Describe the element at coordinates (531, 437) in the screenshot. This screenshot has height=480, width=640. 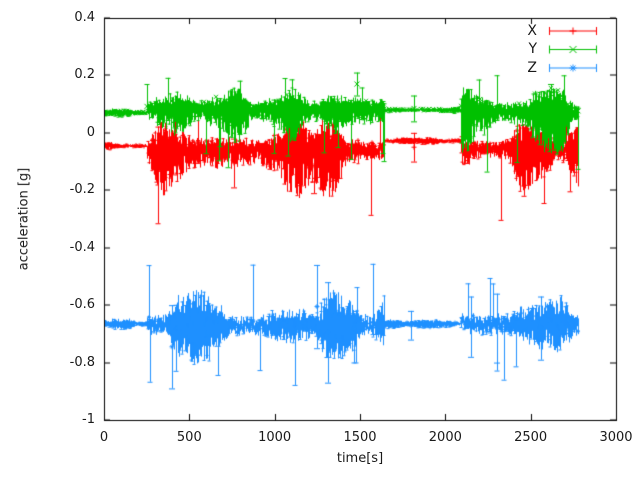
I see `x-tick-label: 2500` at that location.